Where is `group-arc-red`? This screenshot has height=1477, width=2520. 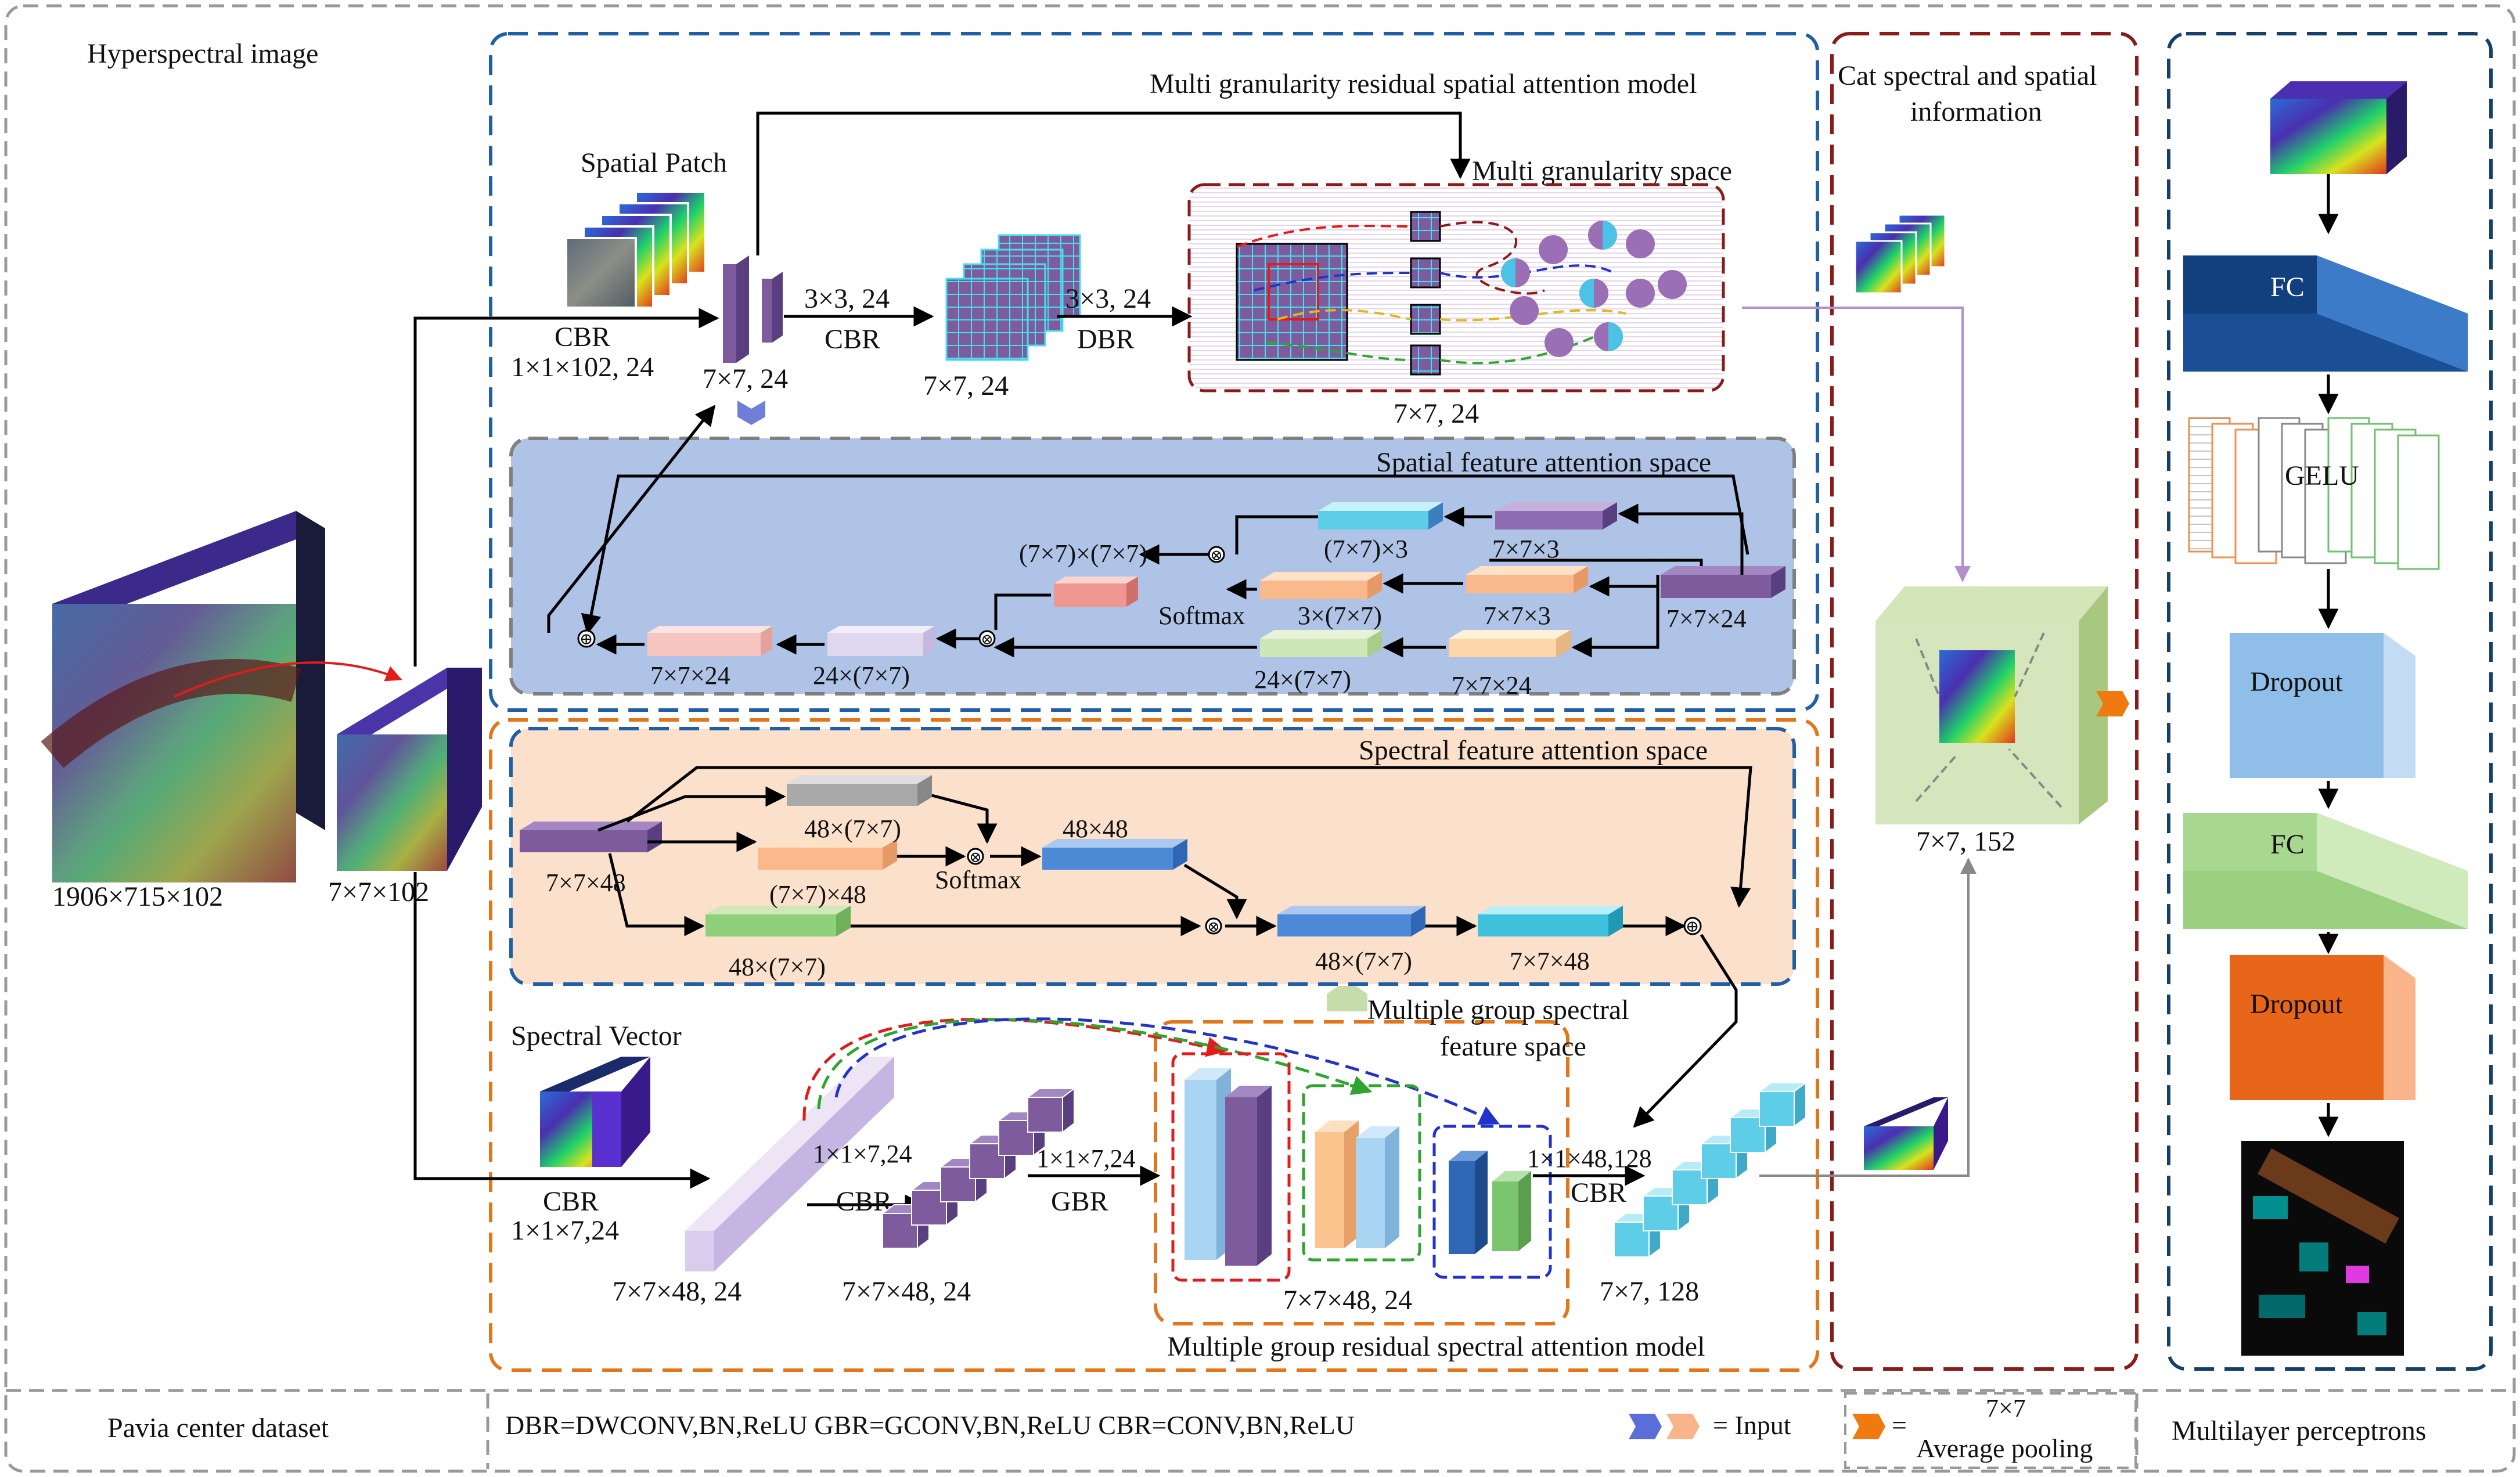 group-arc-red is located at coordinates (1015, 1069).